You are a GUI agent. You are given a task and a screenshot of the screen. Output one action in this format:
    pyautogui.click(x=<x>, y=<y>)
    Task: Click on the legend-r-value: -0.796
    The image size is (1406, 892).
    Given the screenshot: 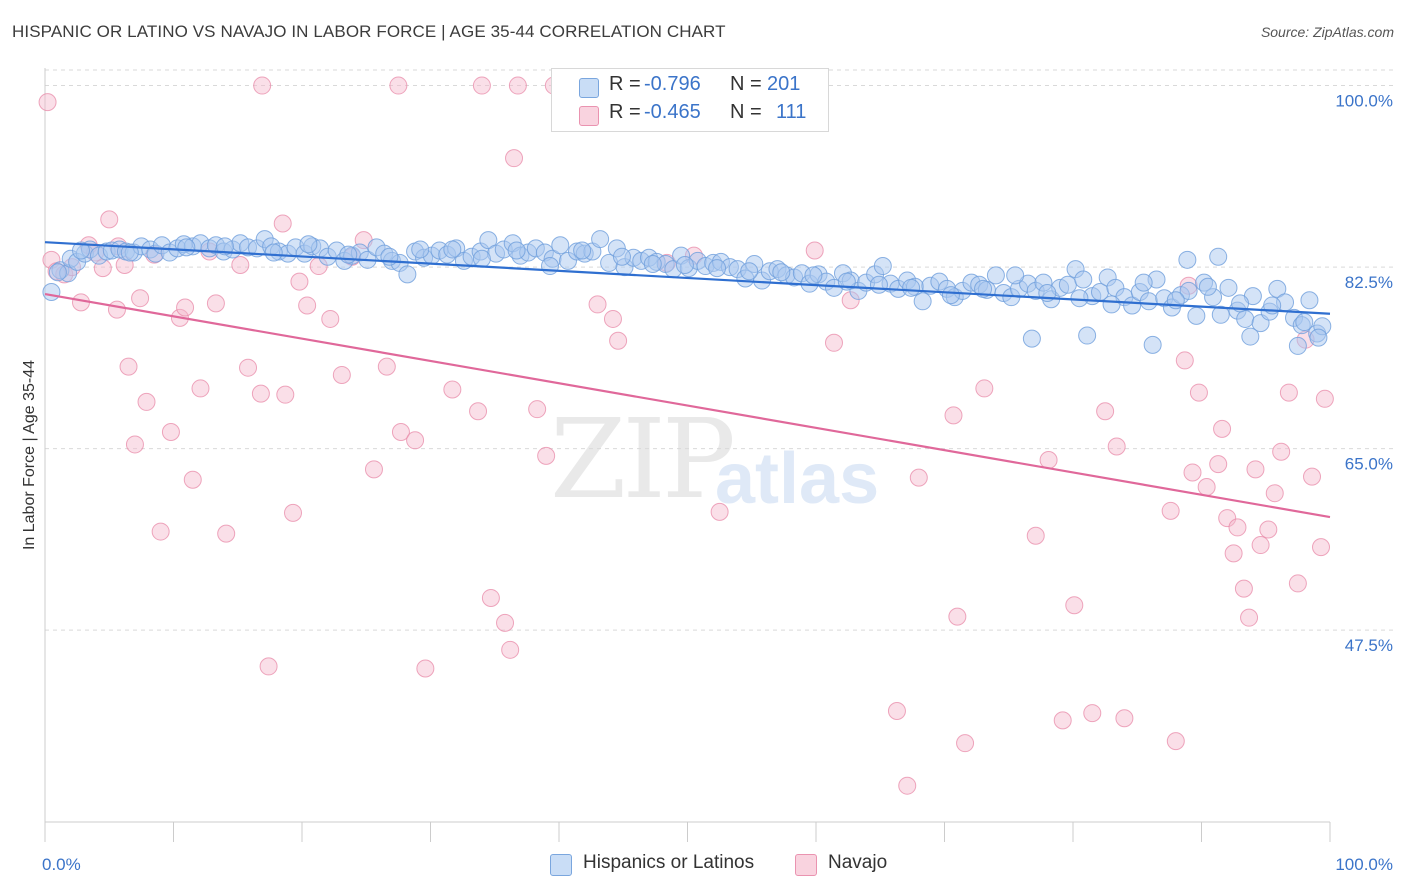 What is the action you would take?
    pyautogui.click(x=672, y=84)
    